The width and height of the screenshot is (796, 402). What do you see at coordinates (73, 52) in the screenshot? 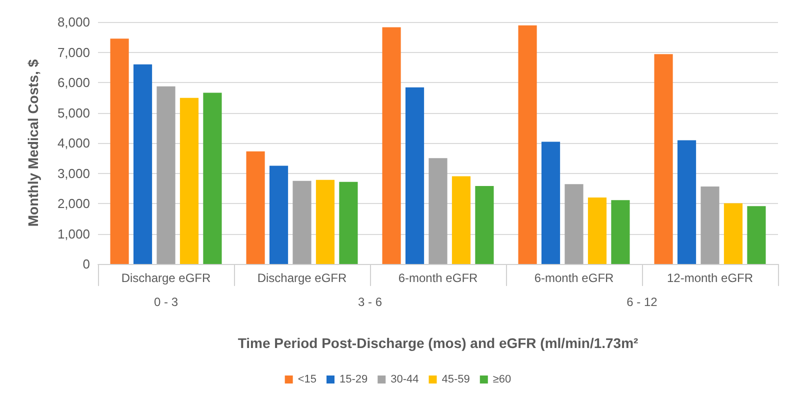
I see `y-tick-label: 7,000` at bounding box center [73, 52].